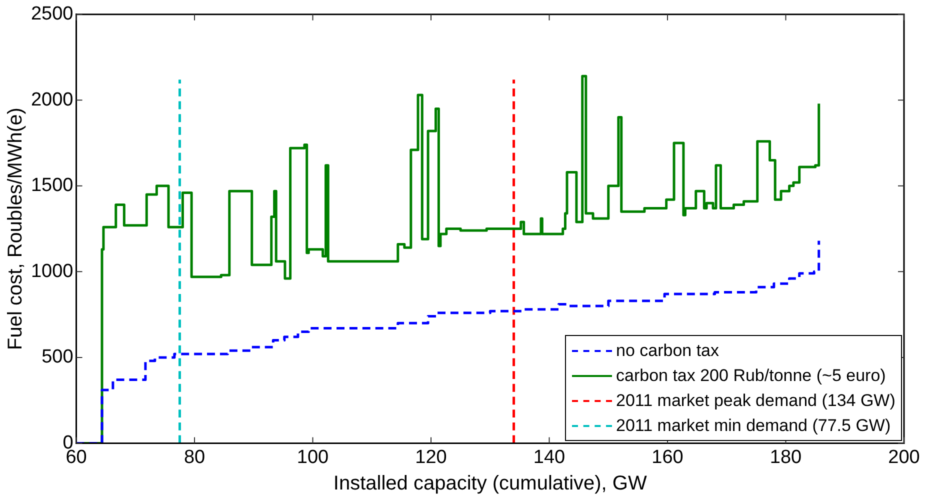 The width and height of the screenshot is (928, 496). What do you see at coordinates (15, 229) in the screenshot?
I see `y-axis-title: Fuel cost, Roubles/MWh(e)` at bounding box center [15, 229].